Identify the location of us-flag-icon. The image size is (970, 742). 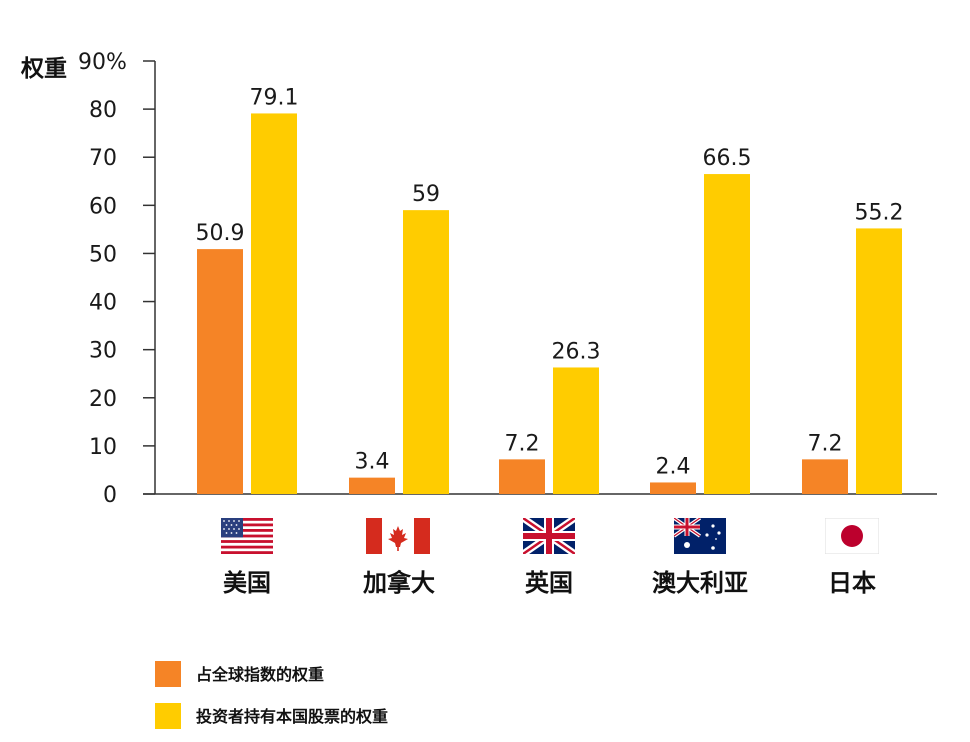
(247, 536).